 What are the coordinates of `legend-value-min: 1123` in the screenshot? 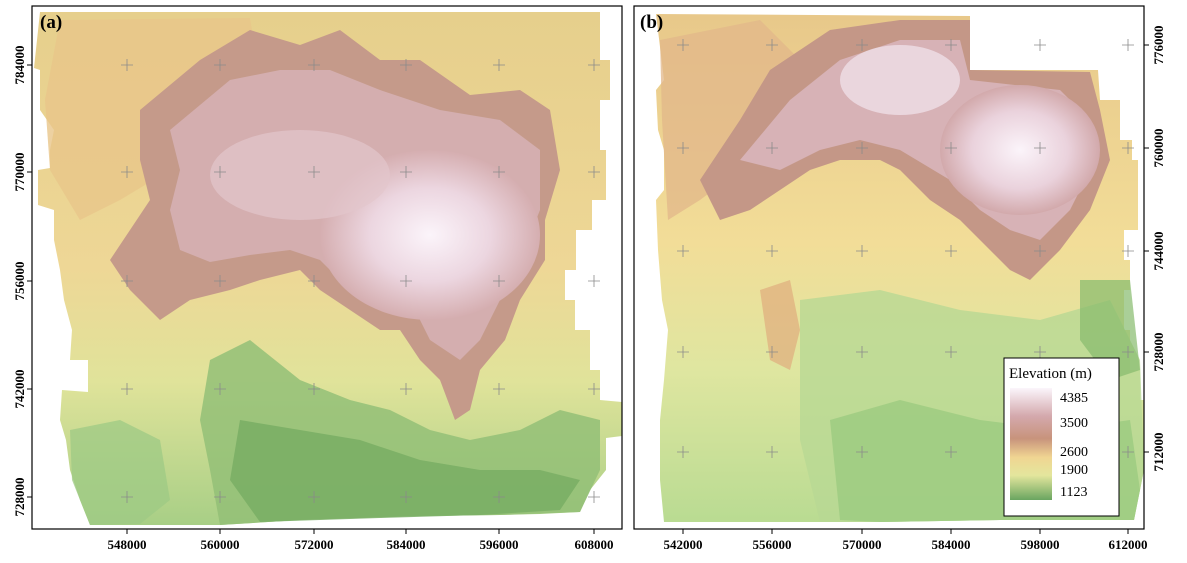 It's located at (1073, 492).